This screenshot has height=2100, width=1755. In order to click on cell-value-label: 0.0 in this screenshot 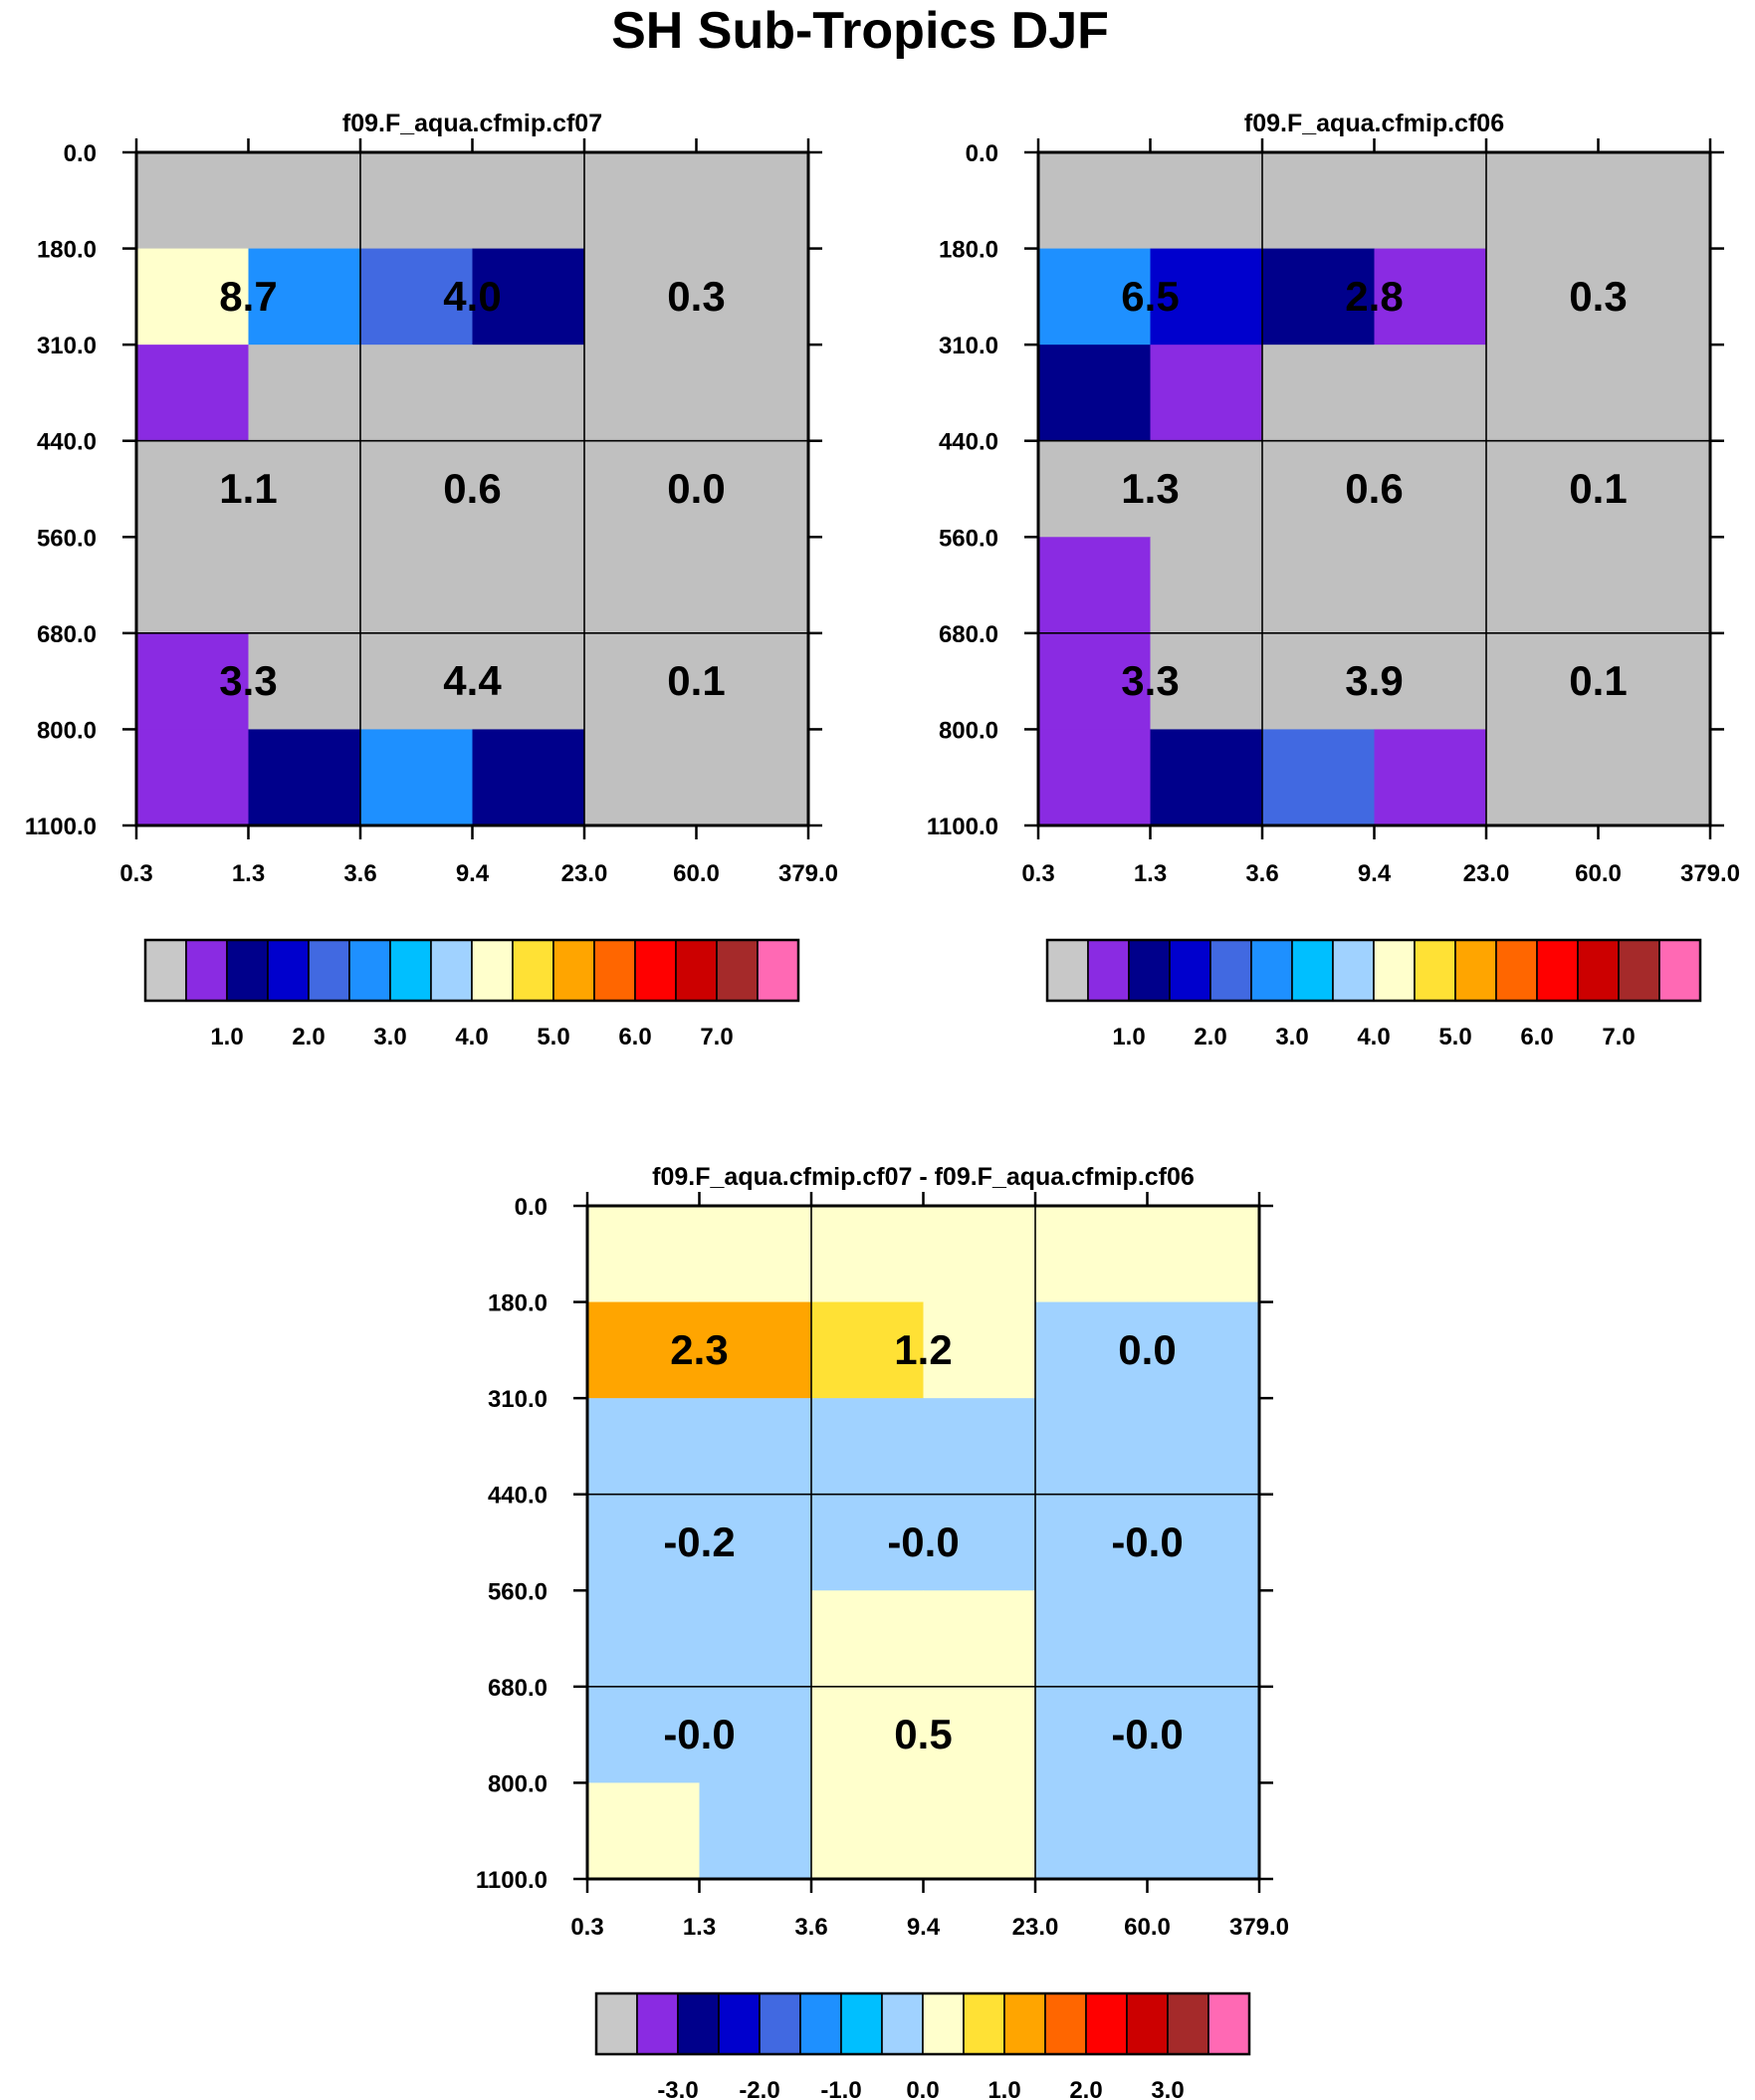, I will do `click(1147, 1349)`.